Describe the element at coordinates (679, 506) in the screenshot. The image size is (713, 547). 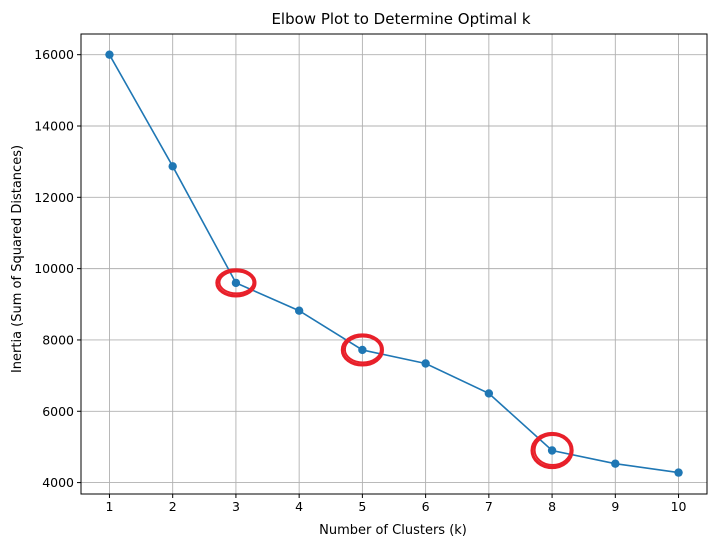
I see `x-tick-label-10: 10` at that location.